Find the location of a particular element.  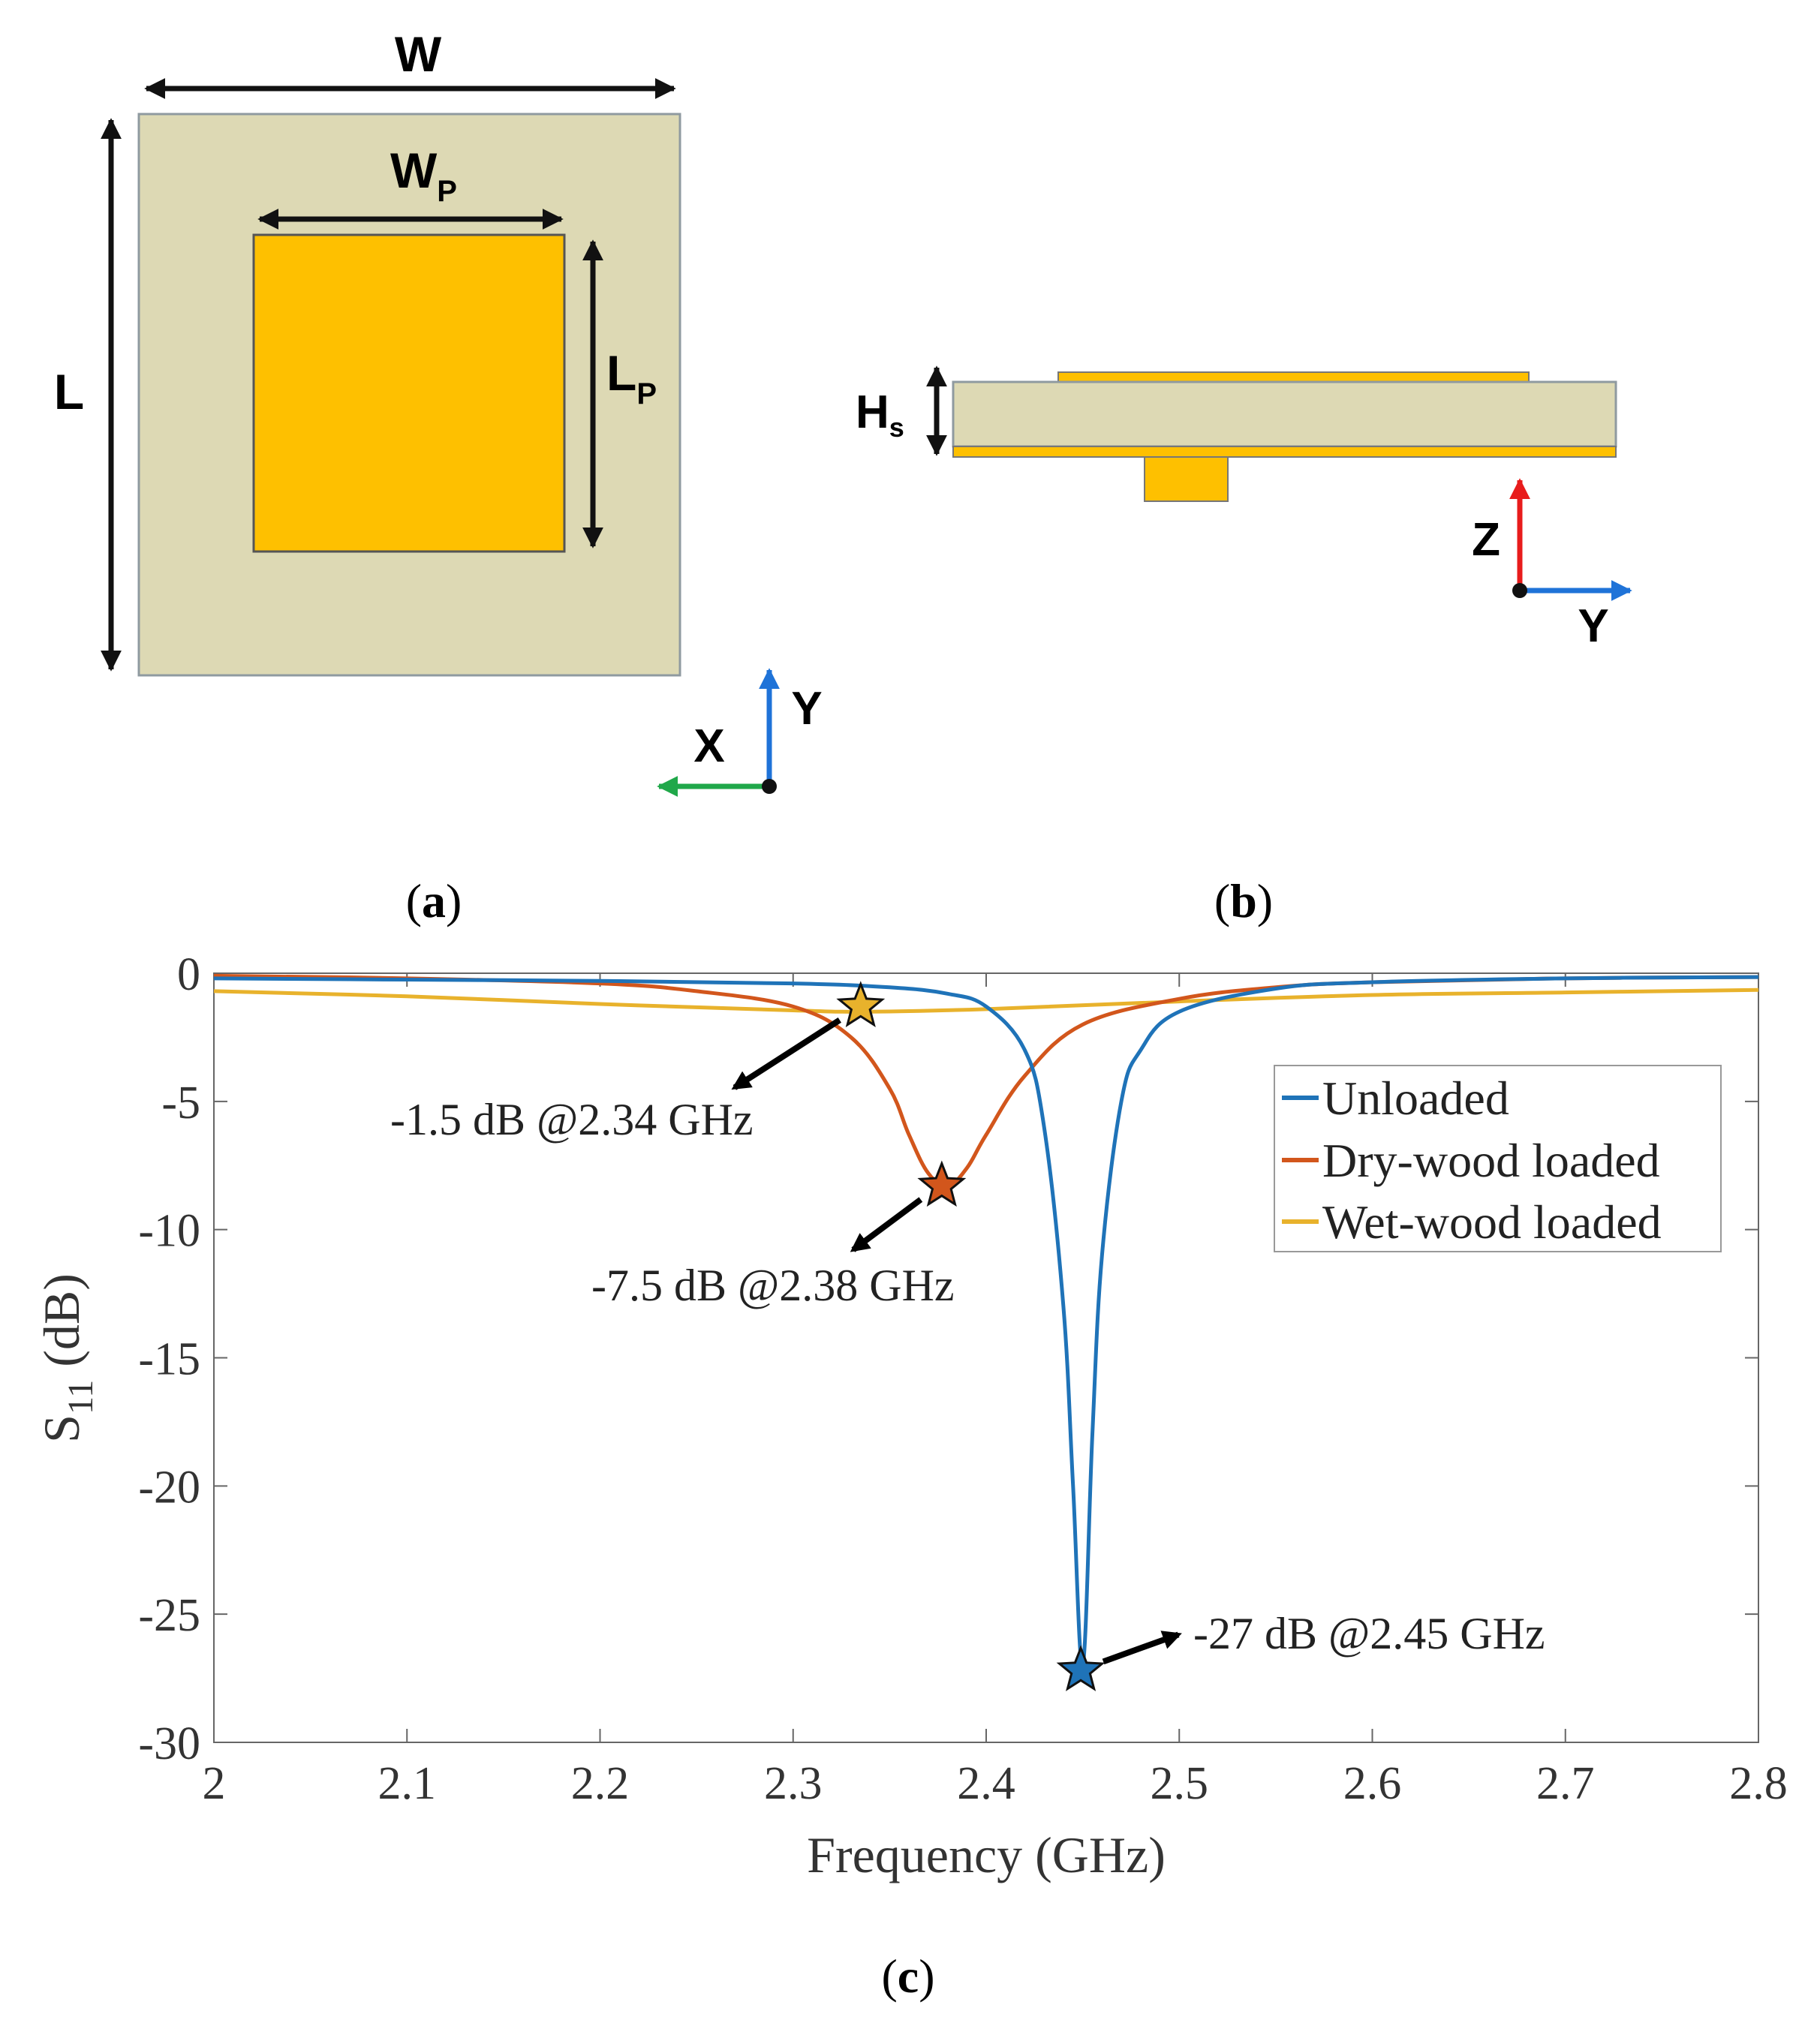

x-tick-label: 2.7 is located at coordinates (1565, 1784).